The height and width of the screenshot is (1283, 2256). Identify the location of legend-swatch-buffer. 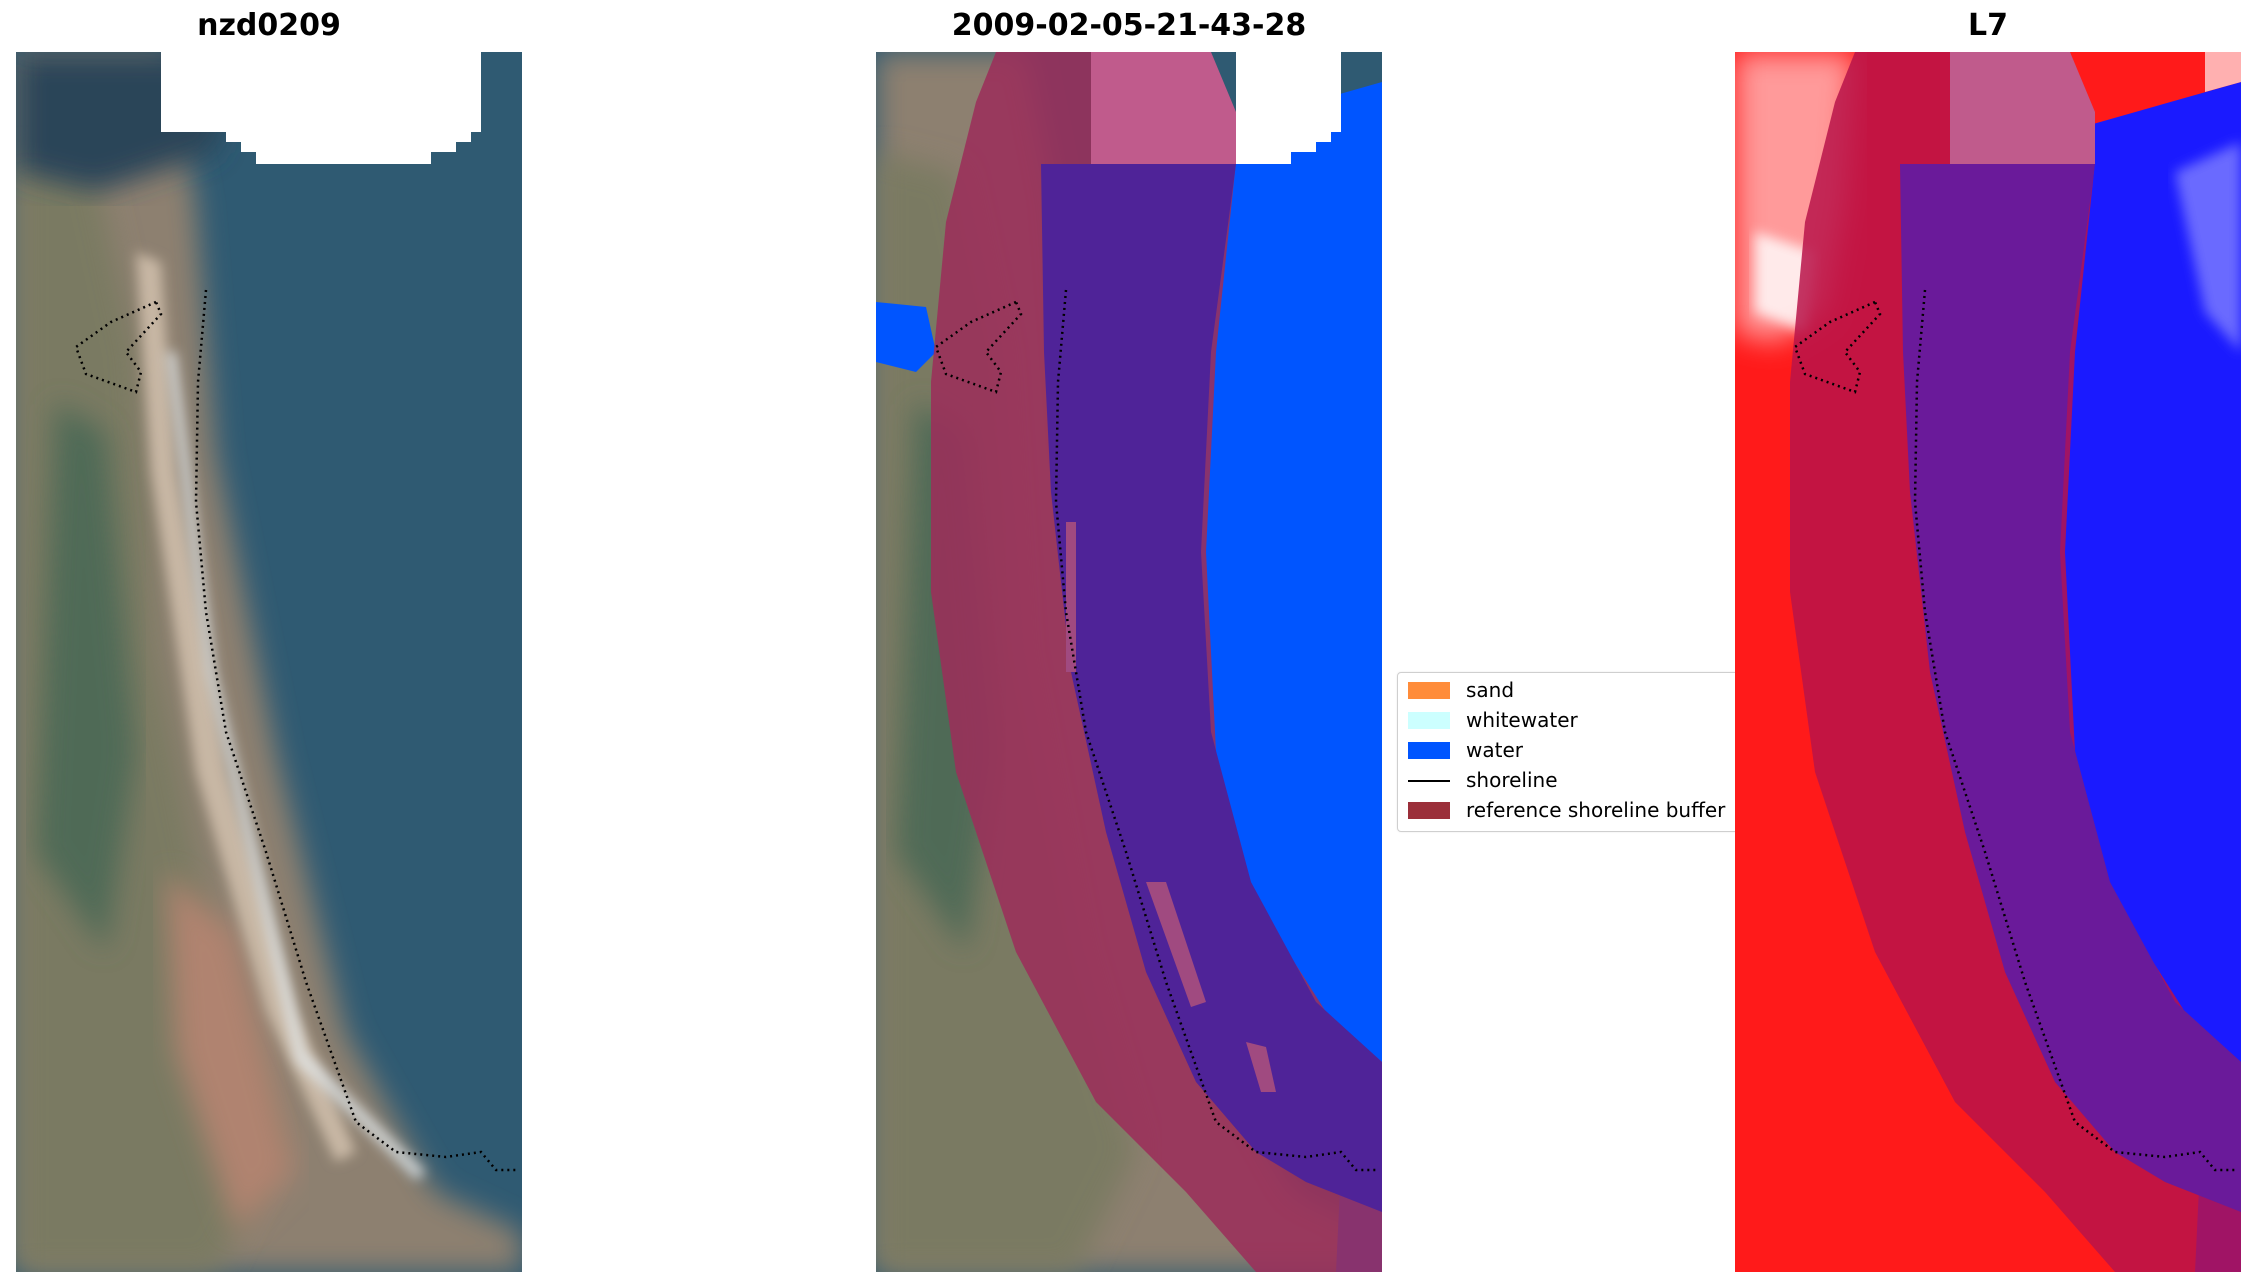
(1429, 810).